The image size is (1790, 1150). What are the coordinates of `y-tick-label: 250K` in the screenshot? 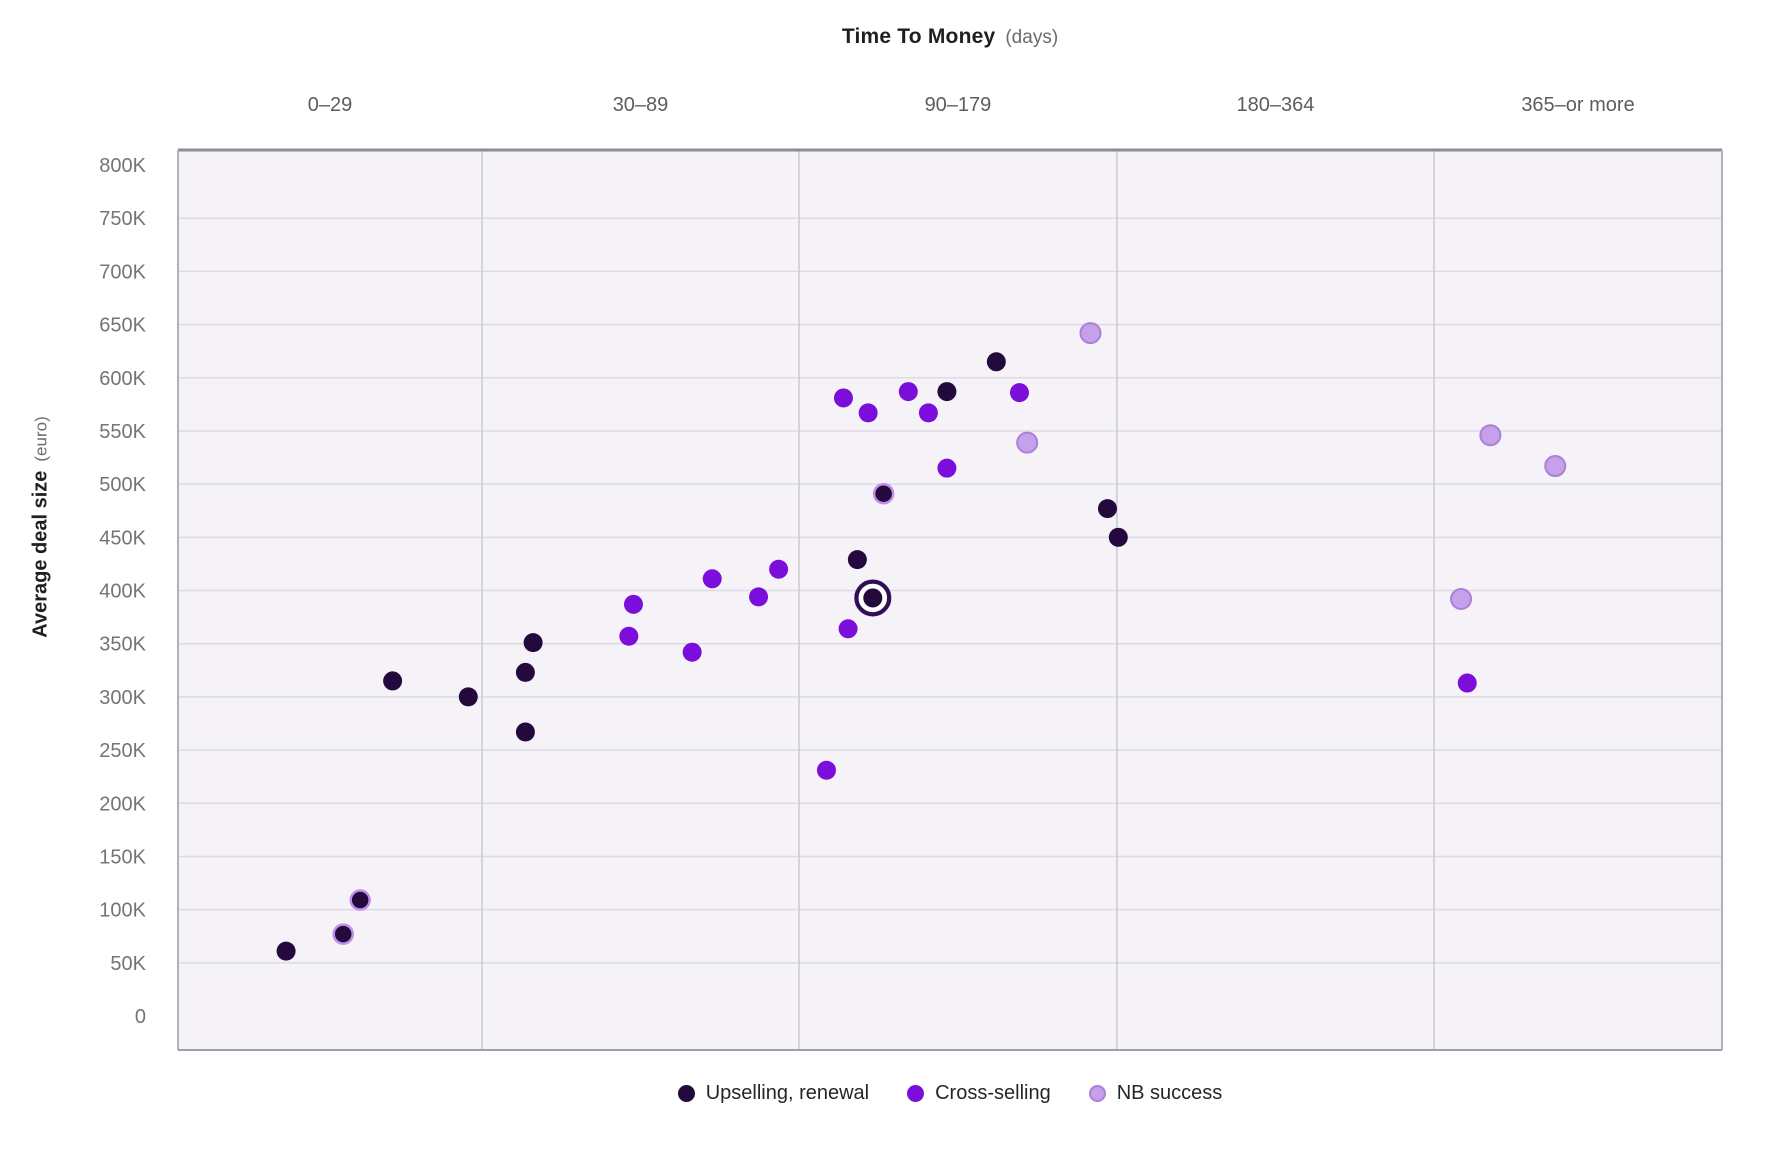 It's located at (122, 751).